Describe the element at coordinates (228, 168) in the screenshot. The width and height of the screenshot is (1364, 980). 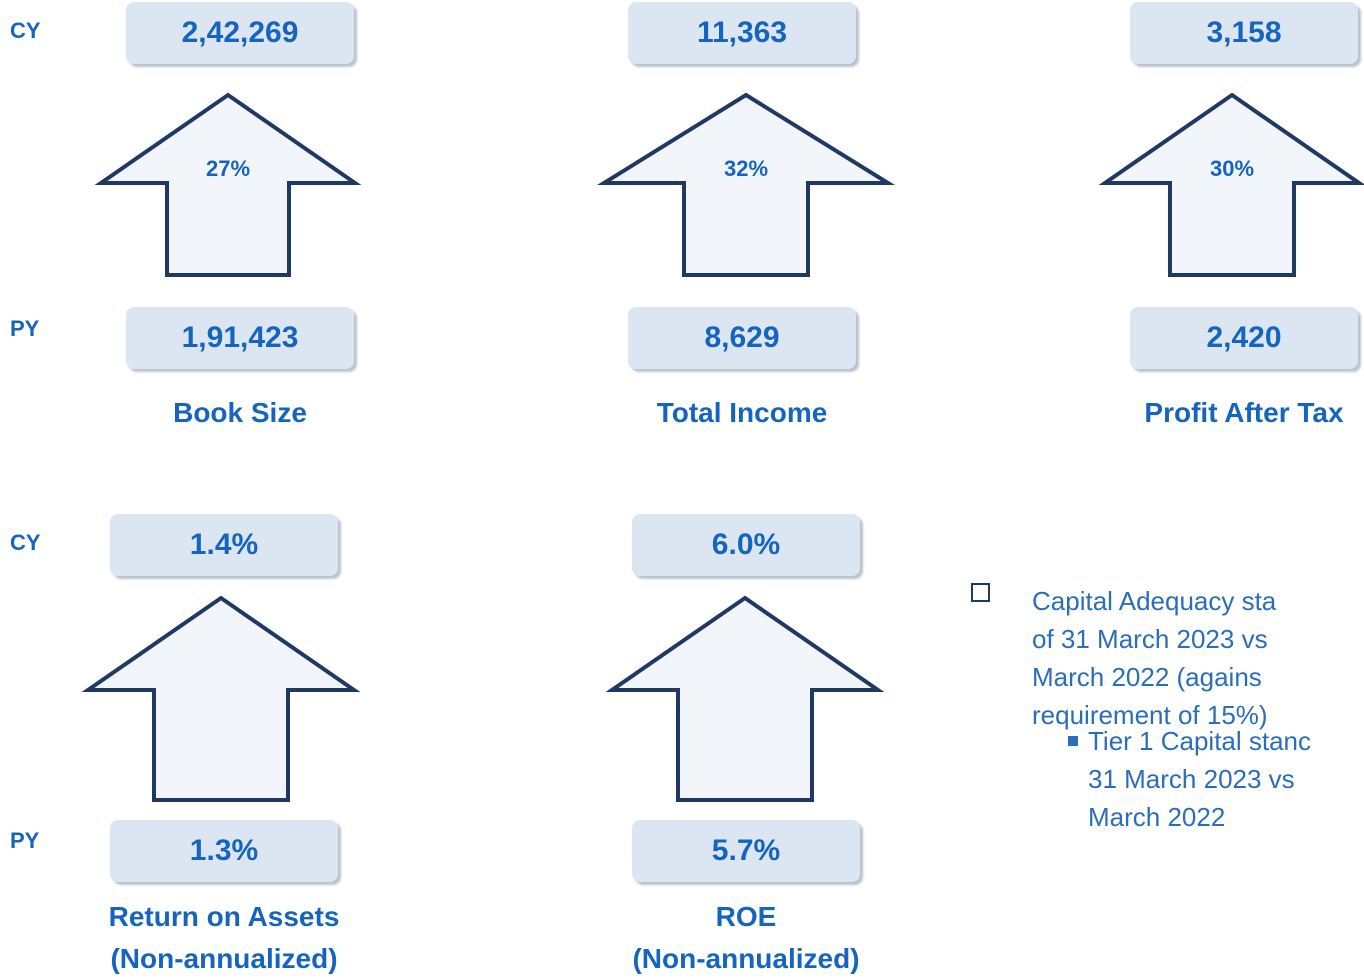
I see `growth: 27%` at that location.